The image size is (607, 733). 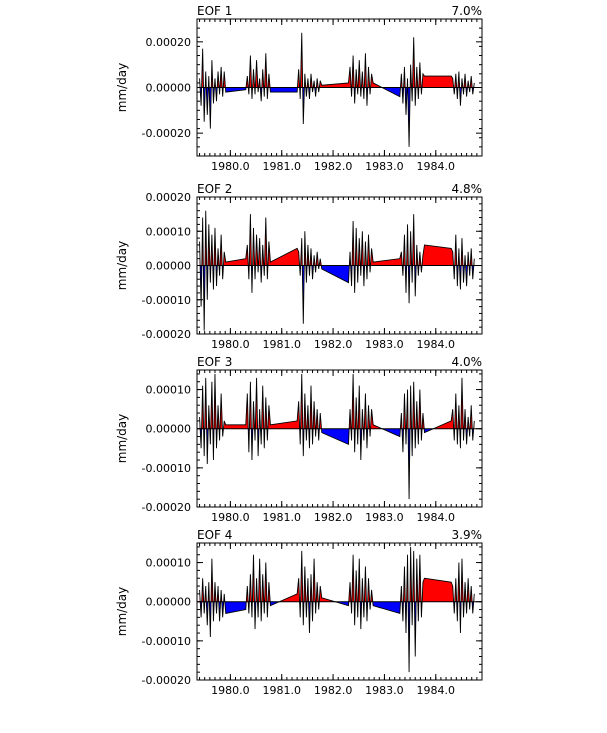 What do you see at coordinates (169, 563) in the screenshot?
I see `ytick-label-4-3: 0.00010` at bounding box center [169, 563].